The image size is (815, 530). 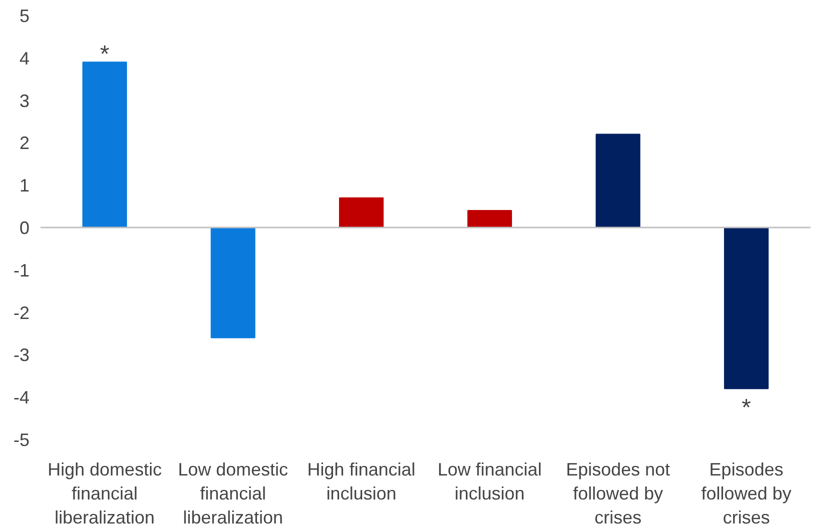 What do you see at coordinates (24, 143) in the screenshot?
I see `y-tick-label: 2` at bounding box center [24, 143].